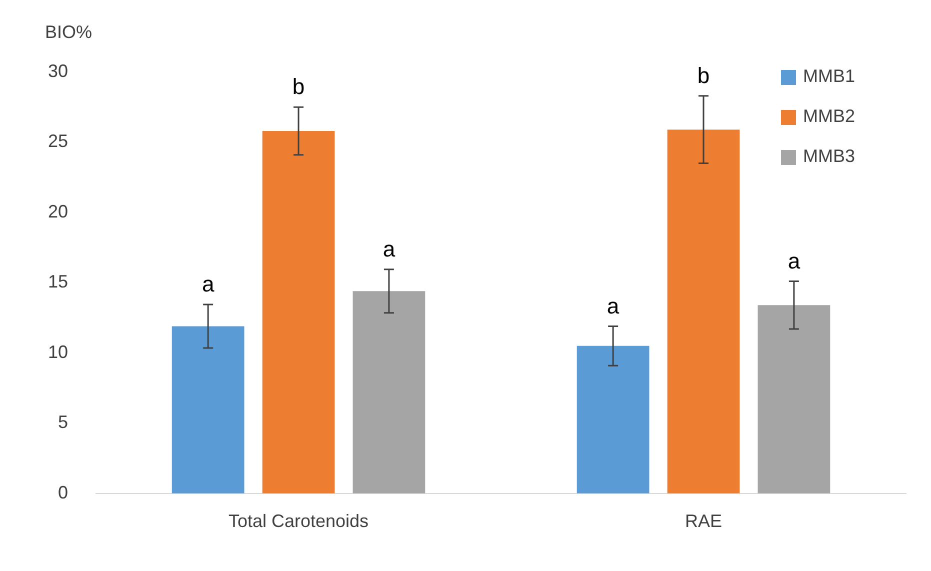 This screenshot has height=571, width=931. What do you see at coordinates (829, 76) in the screenshot?
I see `legend-label: MMB1` at bounding box center [829, 76].